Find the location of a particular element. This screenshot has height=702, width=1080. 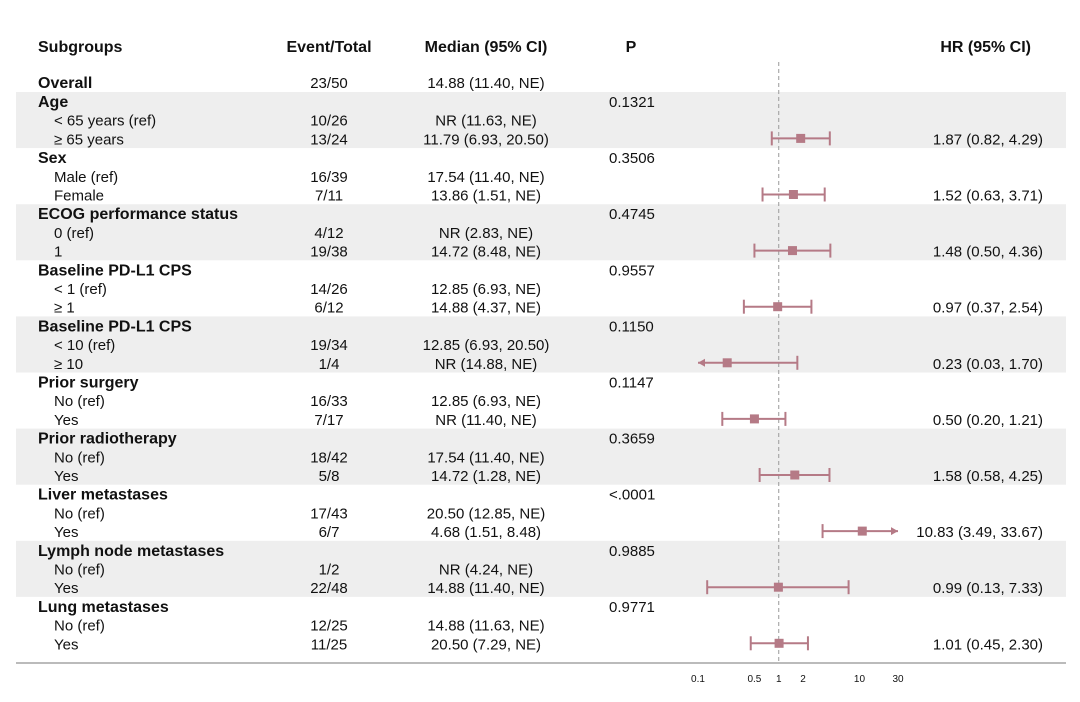

p-value: 0.3659 is located at coordinates (632, 439).